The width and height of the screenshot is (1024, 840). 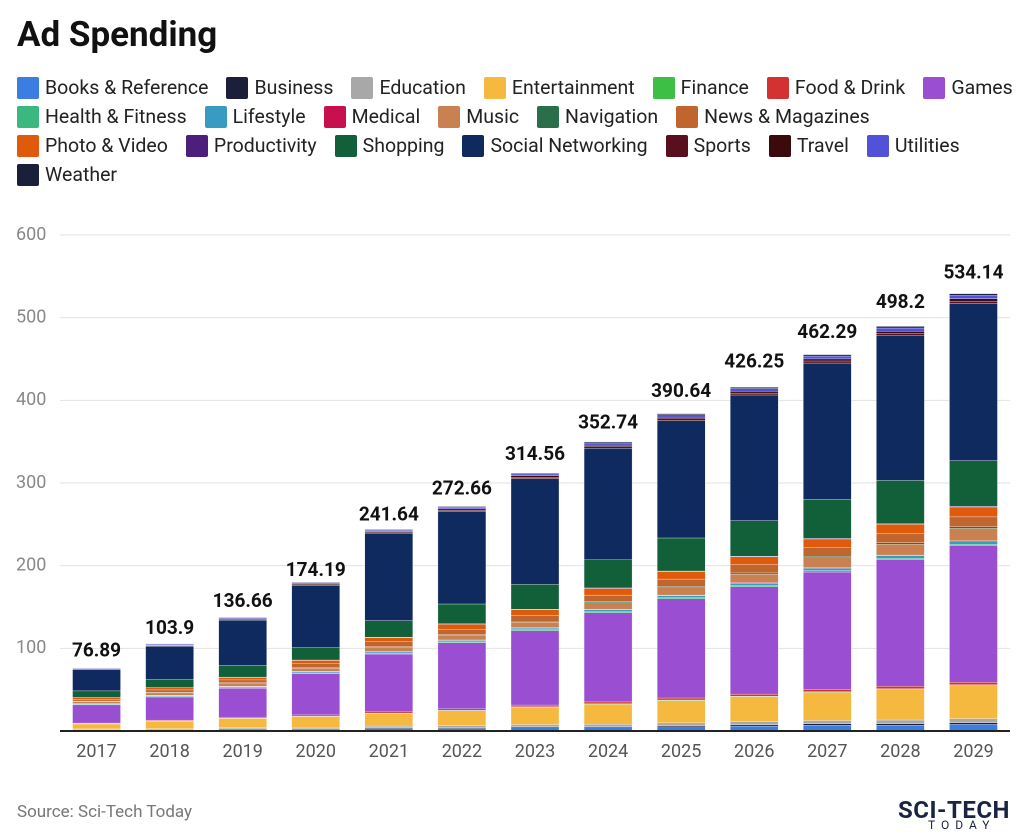 I want to click on legend-item: Travel, so click(x=808, y=145).